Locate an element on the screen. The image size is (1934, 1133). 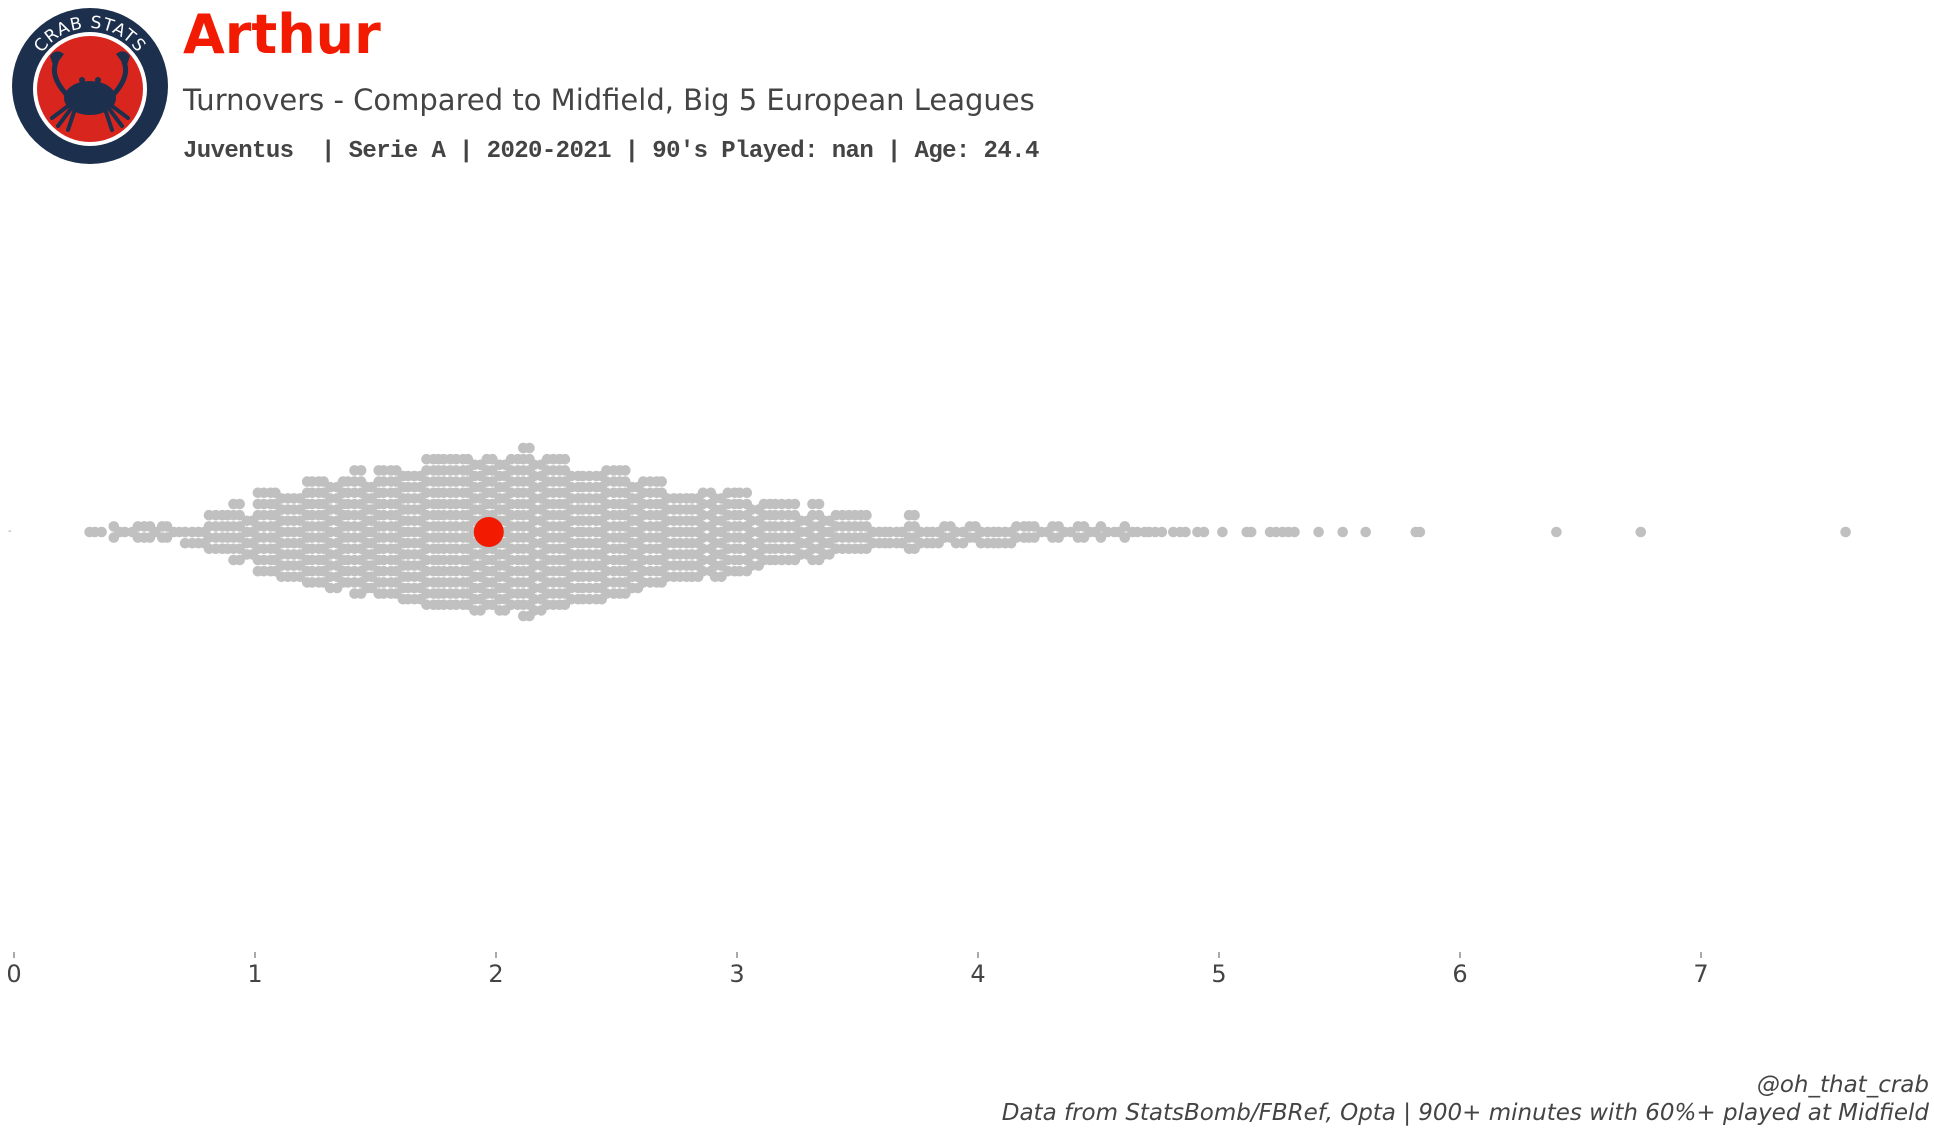
x-tick-label: 3 is located at coordinates (736, 974).